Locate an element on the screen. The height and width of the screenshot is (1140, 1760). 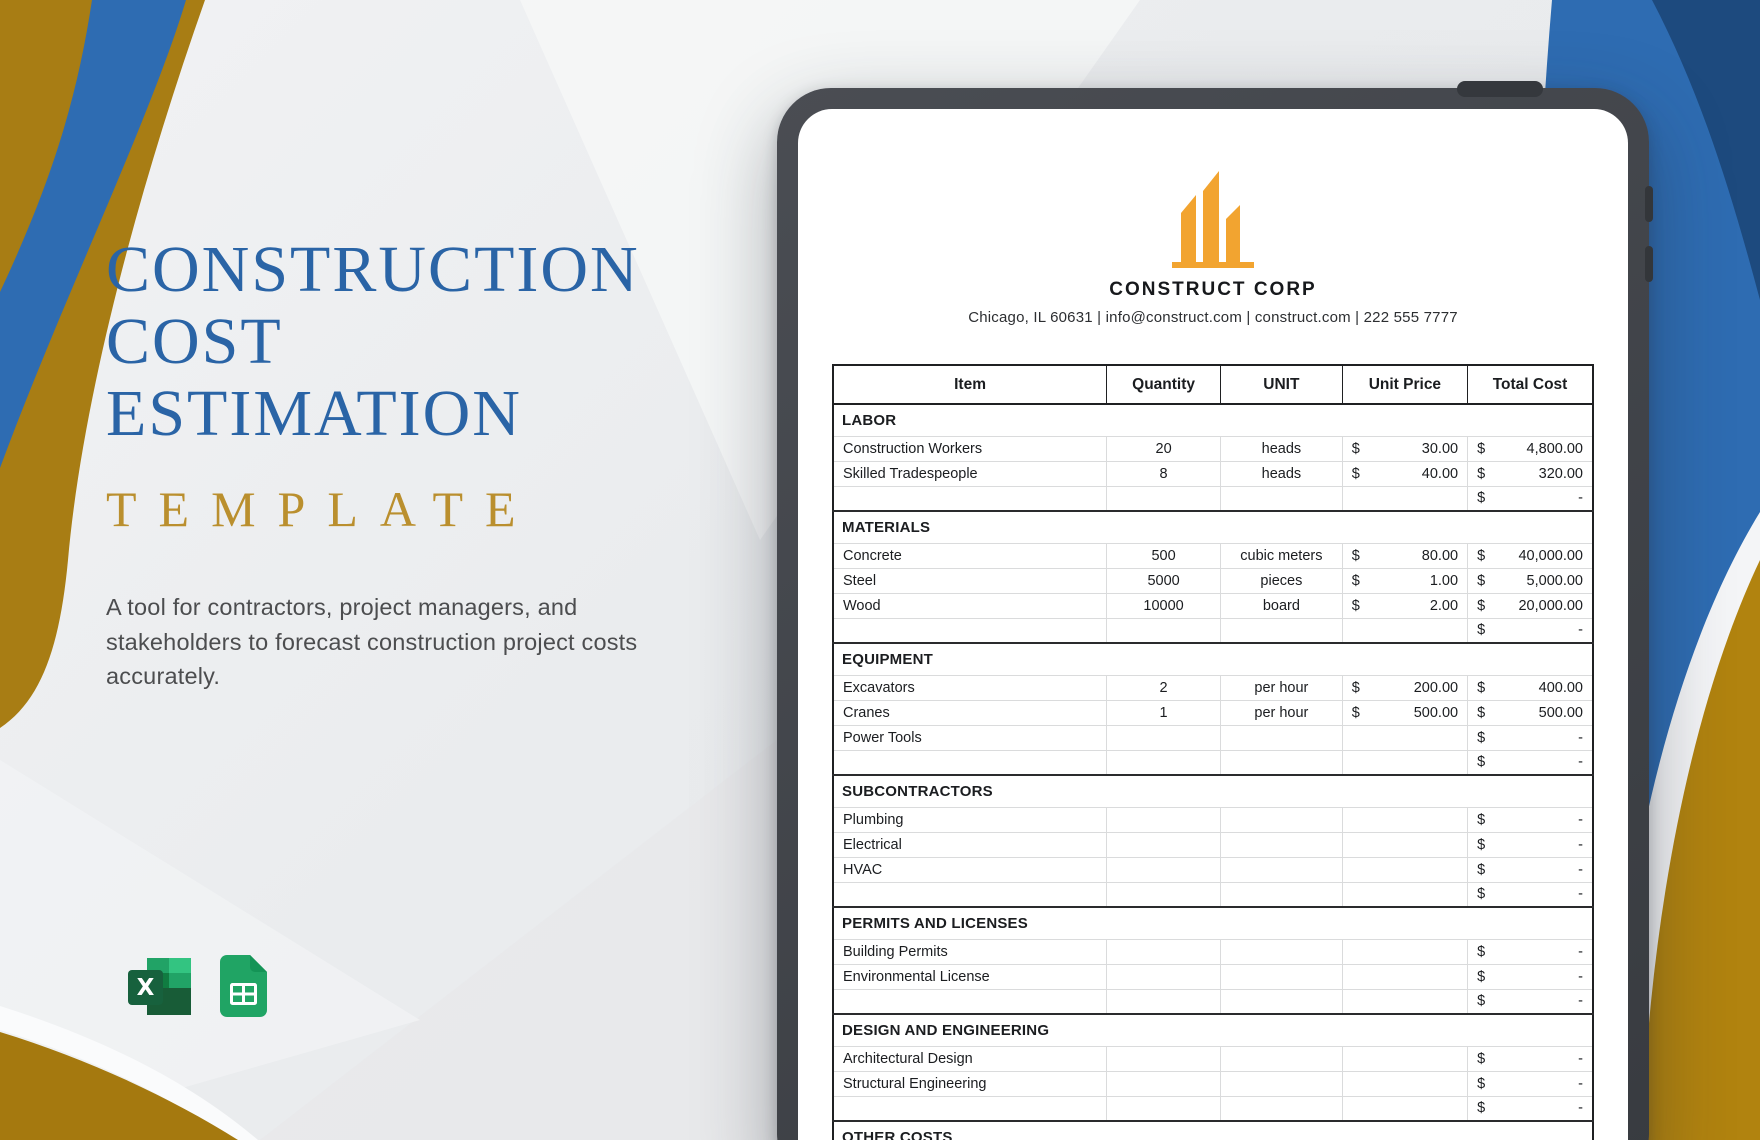
cell-quantity: 20 is located at coordinates (1164, 448).